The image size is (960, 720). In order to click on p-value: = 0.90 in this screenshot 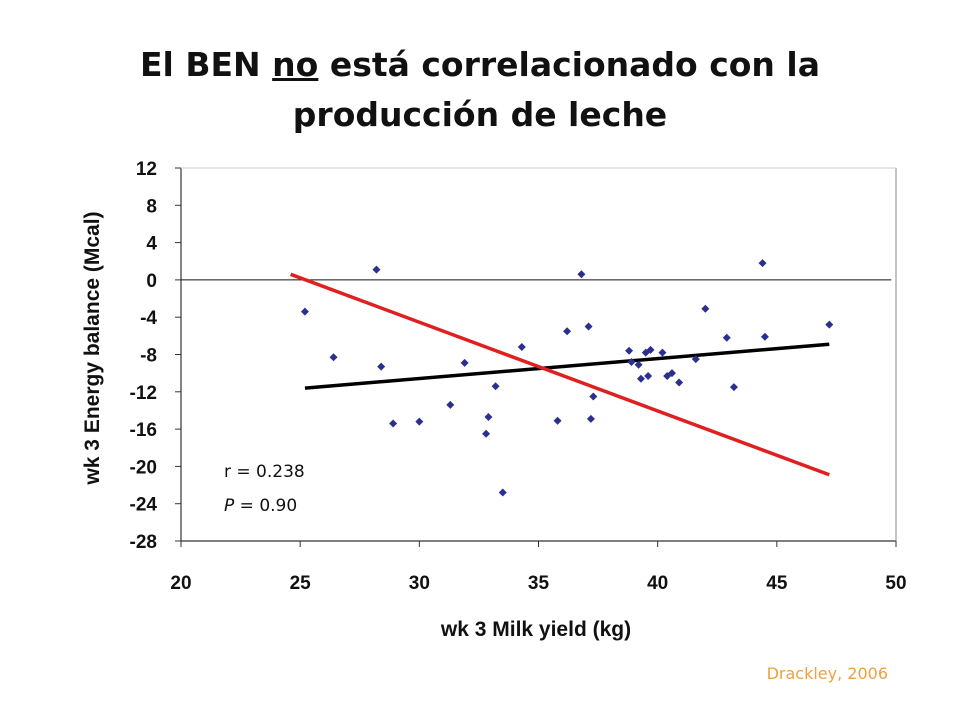, I will do `click(265, 506)`.